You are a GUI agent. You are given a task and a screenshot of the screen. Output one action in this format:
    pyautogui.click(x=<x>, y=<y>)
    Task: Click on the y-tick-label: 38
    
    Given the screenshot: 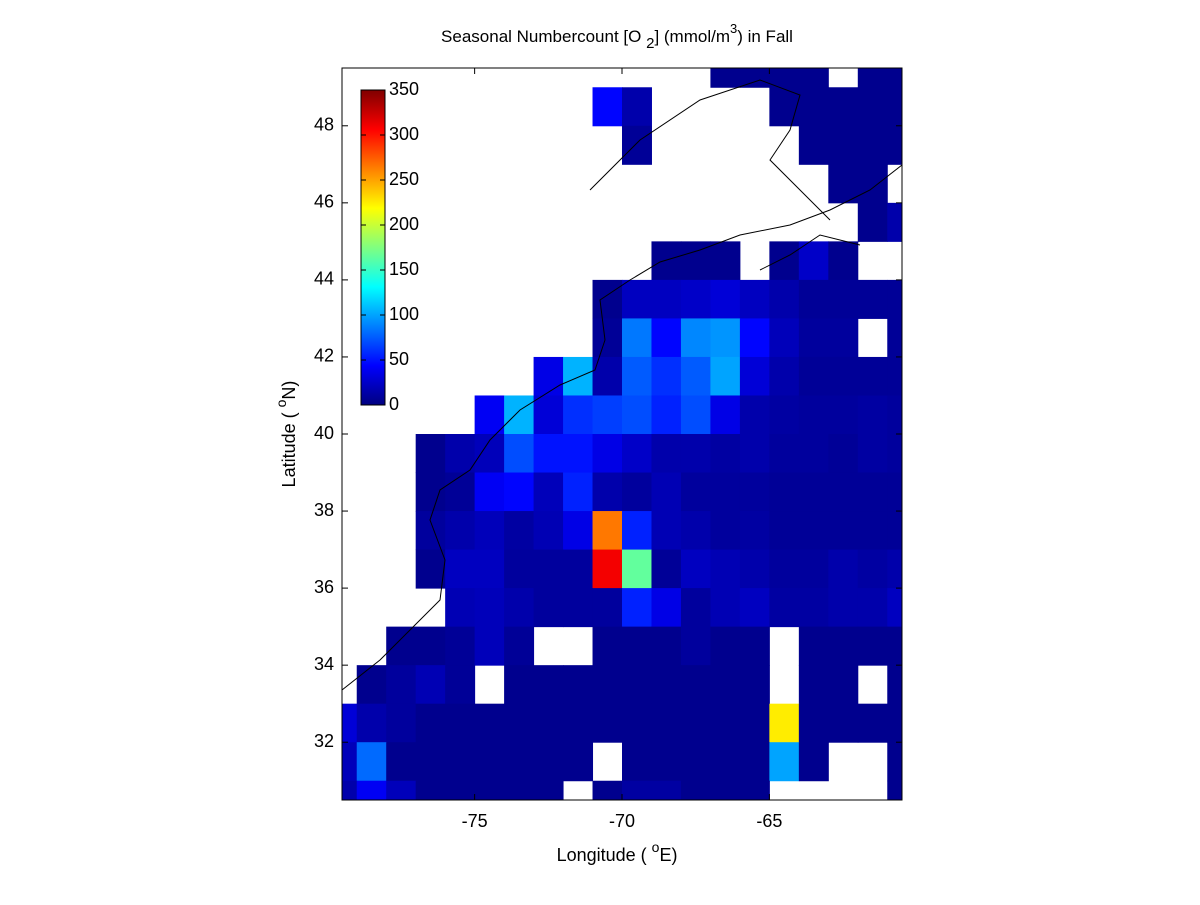 What is the action you would take?
    pyautogui.click(x=324, y=510)
    